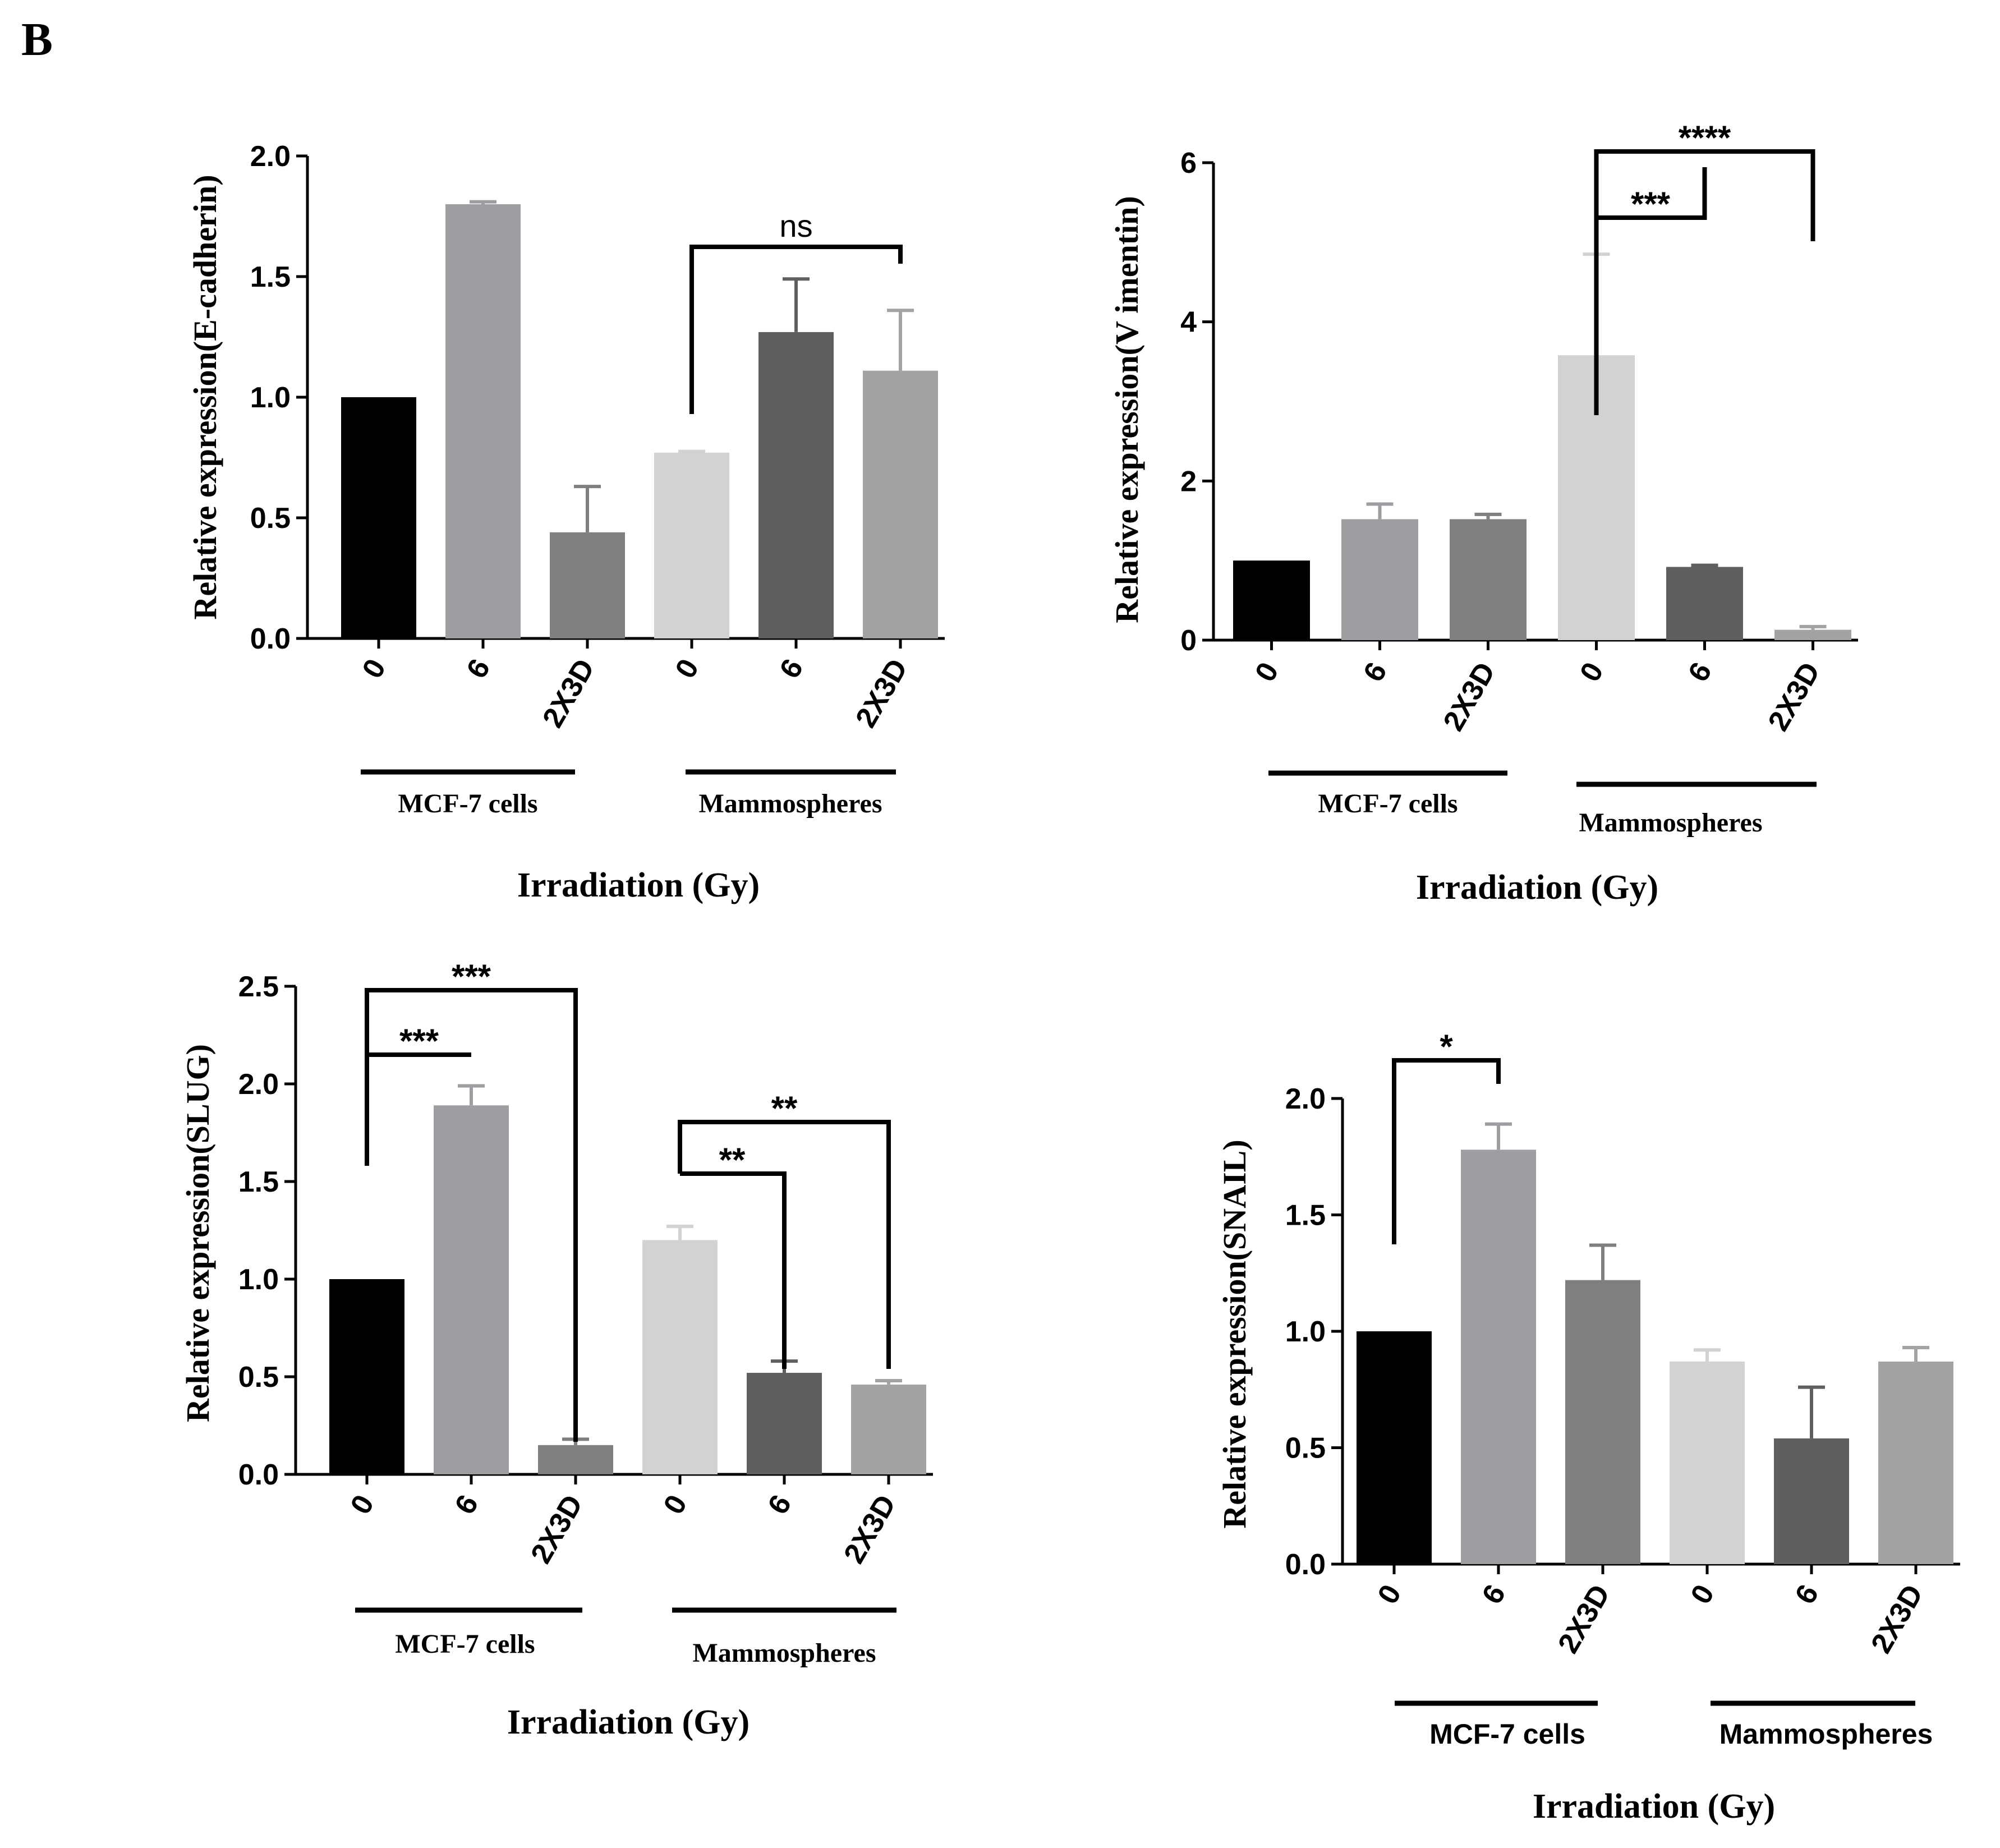 The height and width of the screenshot is (1848, 2000). What do you see at coordinates (1234, 1333) in the screenshot?
I see `y-axis-label: Relative expression(SNAIL)` at bounding box center [1234, 1333].